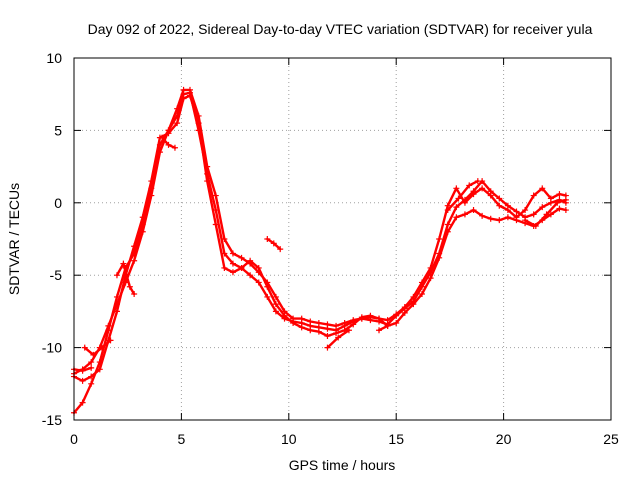  I want to click on y-tick-label: -10, so click(52, 348).